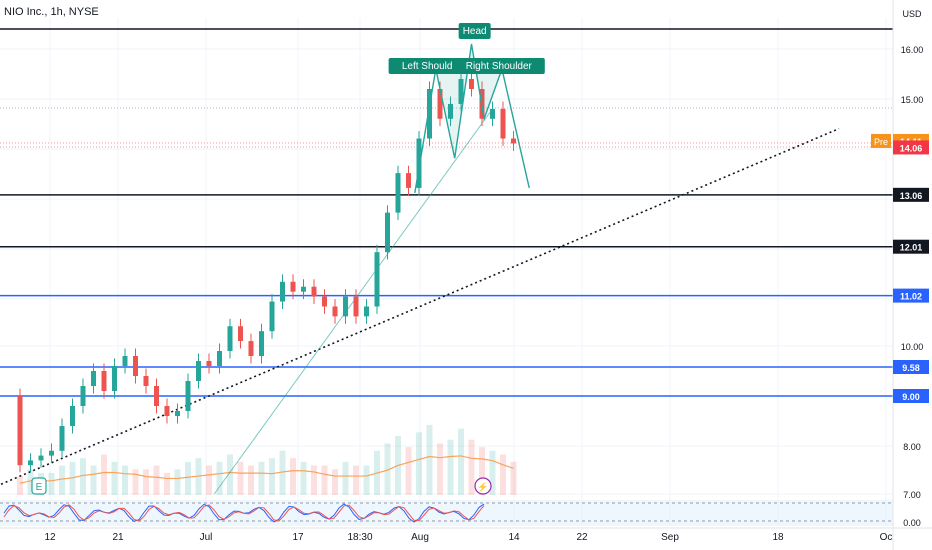 This screenshot has width=932, height=550. I want to click on price-tag-text: 14.06, so click(911, 148).